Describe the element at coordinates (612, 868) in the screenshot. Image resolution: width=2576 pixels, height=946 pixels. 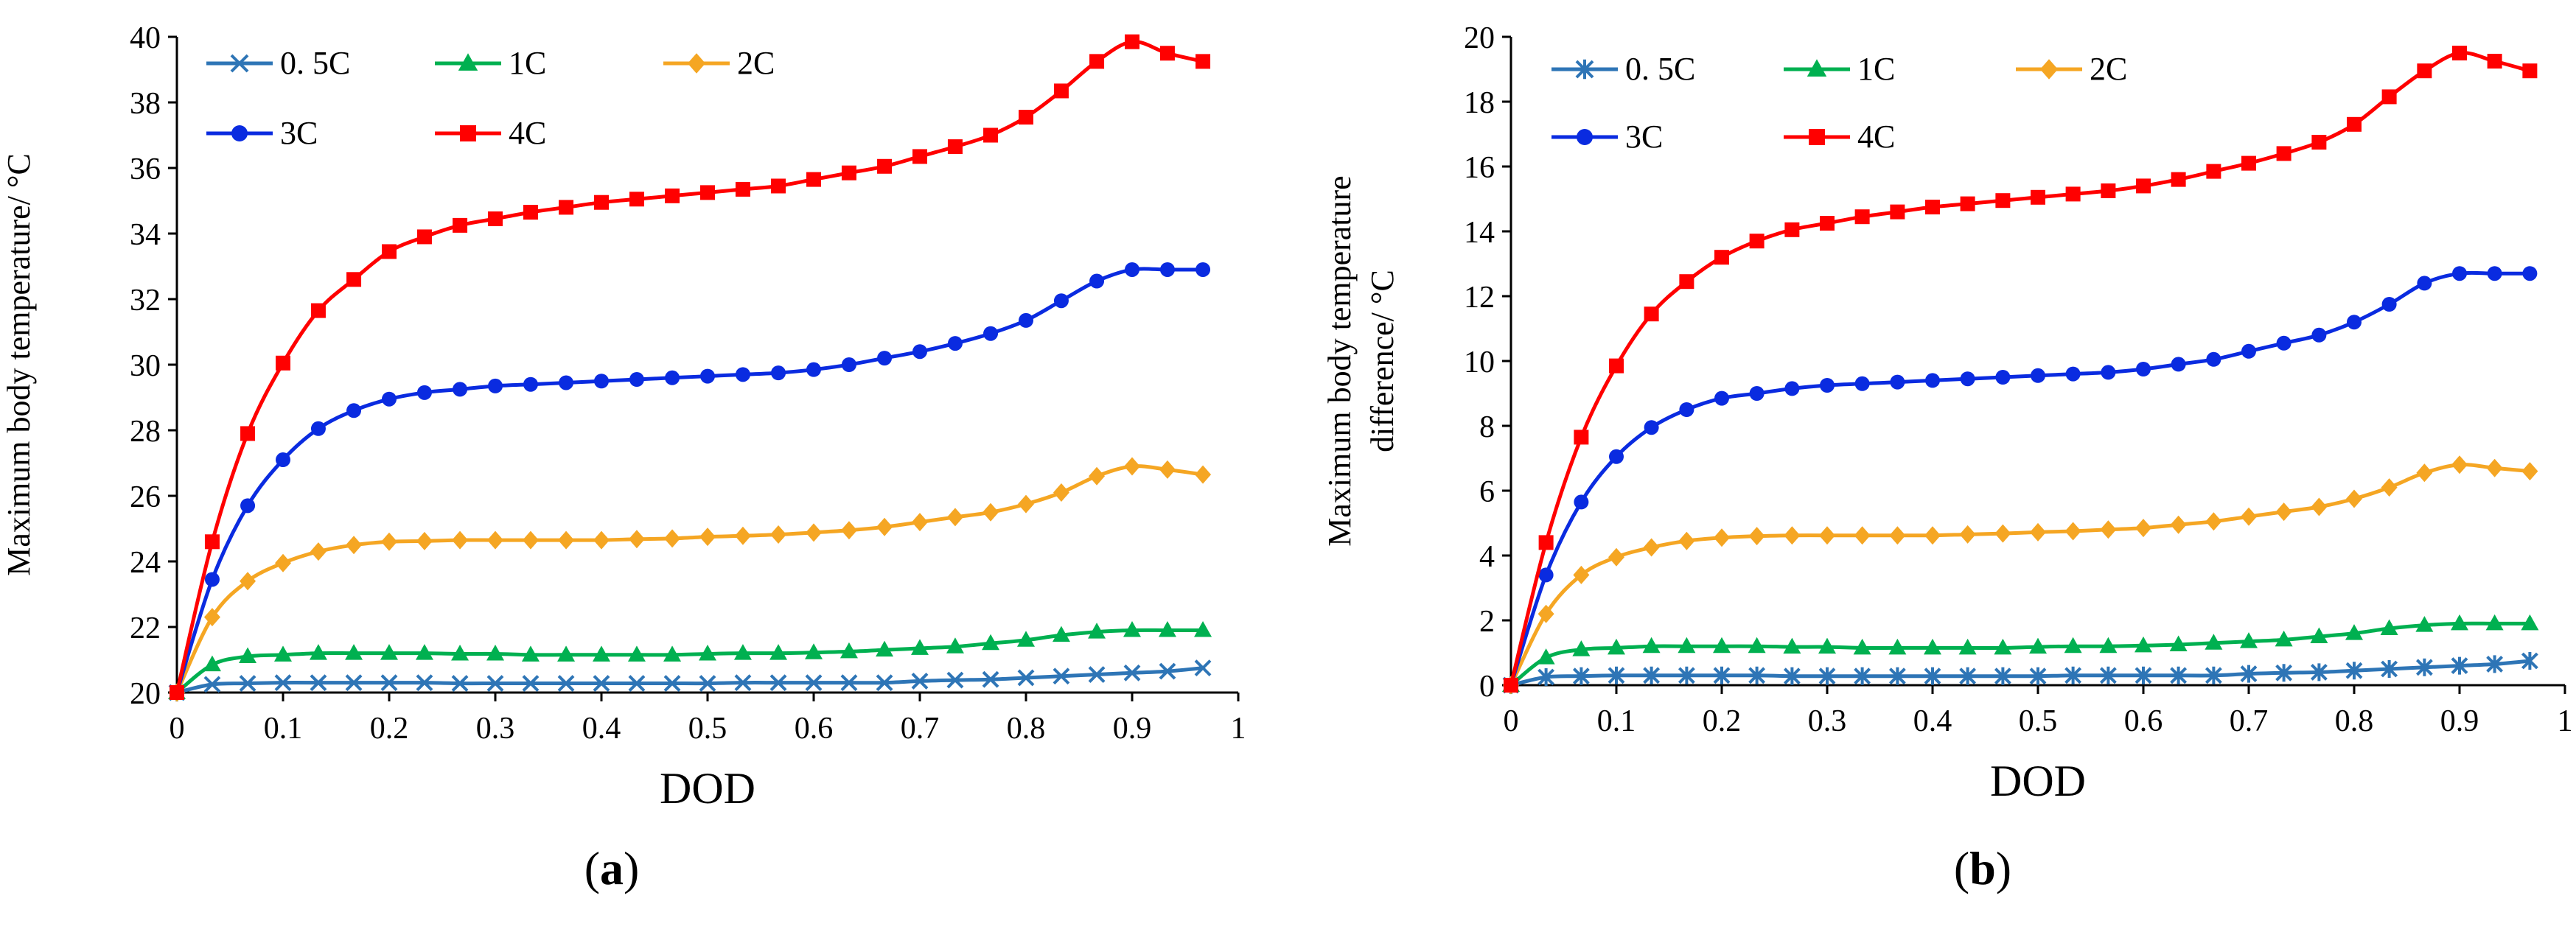
I see `panel-caption: (a)` at that location.